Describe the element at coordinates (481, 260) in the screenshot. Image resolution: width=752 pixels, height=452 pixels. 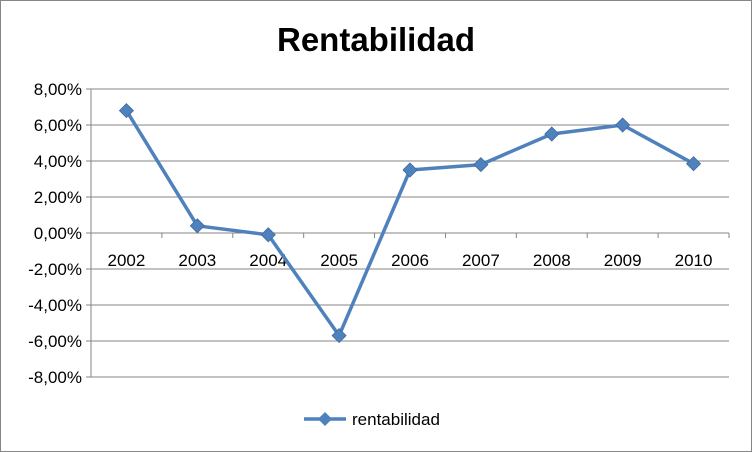
I see `x-tick-label: 2007` at that location.